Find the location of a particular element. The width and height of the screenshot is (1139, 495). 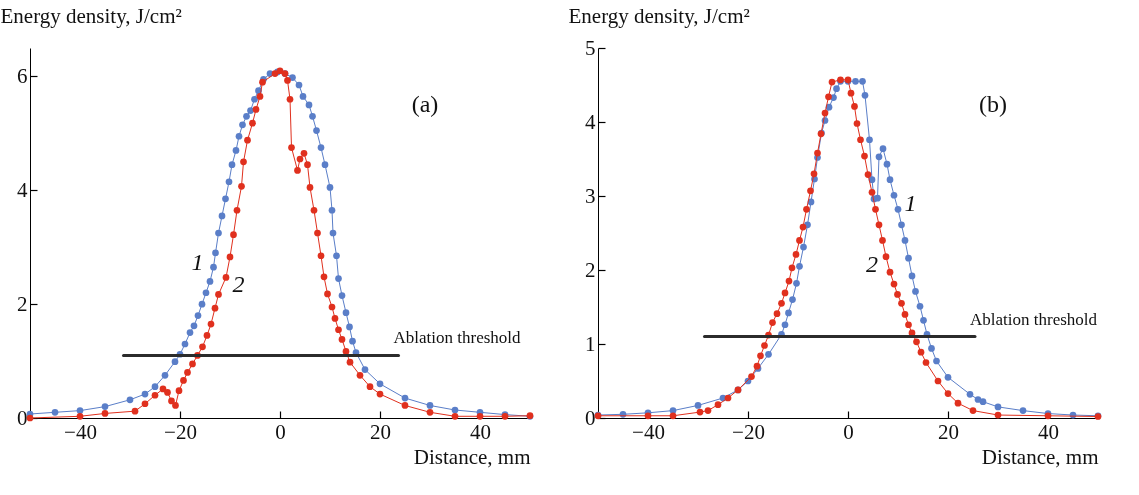

annotation: (a) is located at coordinates (425, 104).